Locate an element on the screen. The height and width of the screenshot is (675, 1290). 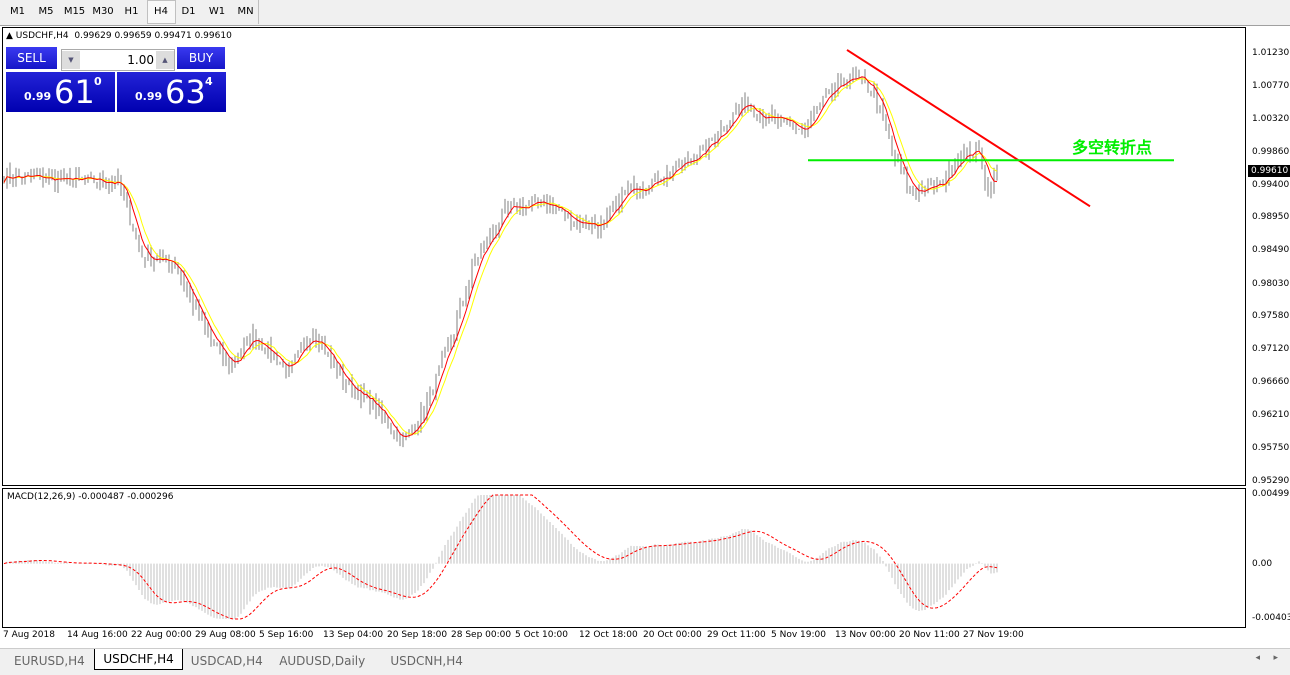
macd-tick: -0.004032 is located at coordinates (1271, 618).